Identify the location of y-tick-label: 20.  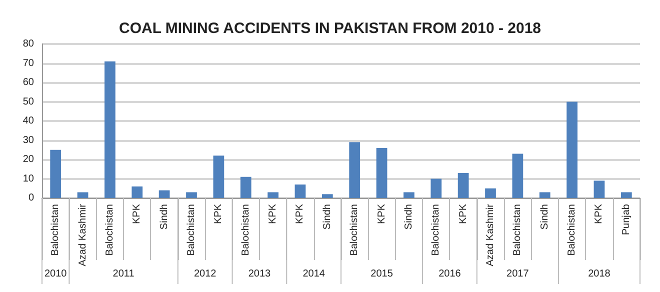
(28, 159).